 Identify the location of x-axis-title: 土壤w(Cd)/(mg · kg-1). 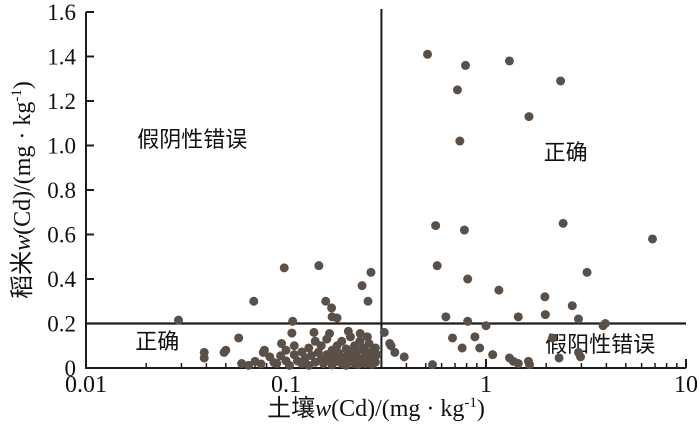
(376, 409).